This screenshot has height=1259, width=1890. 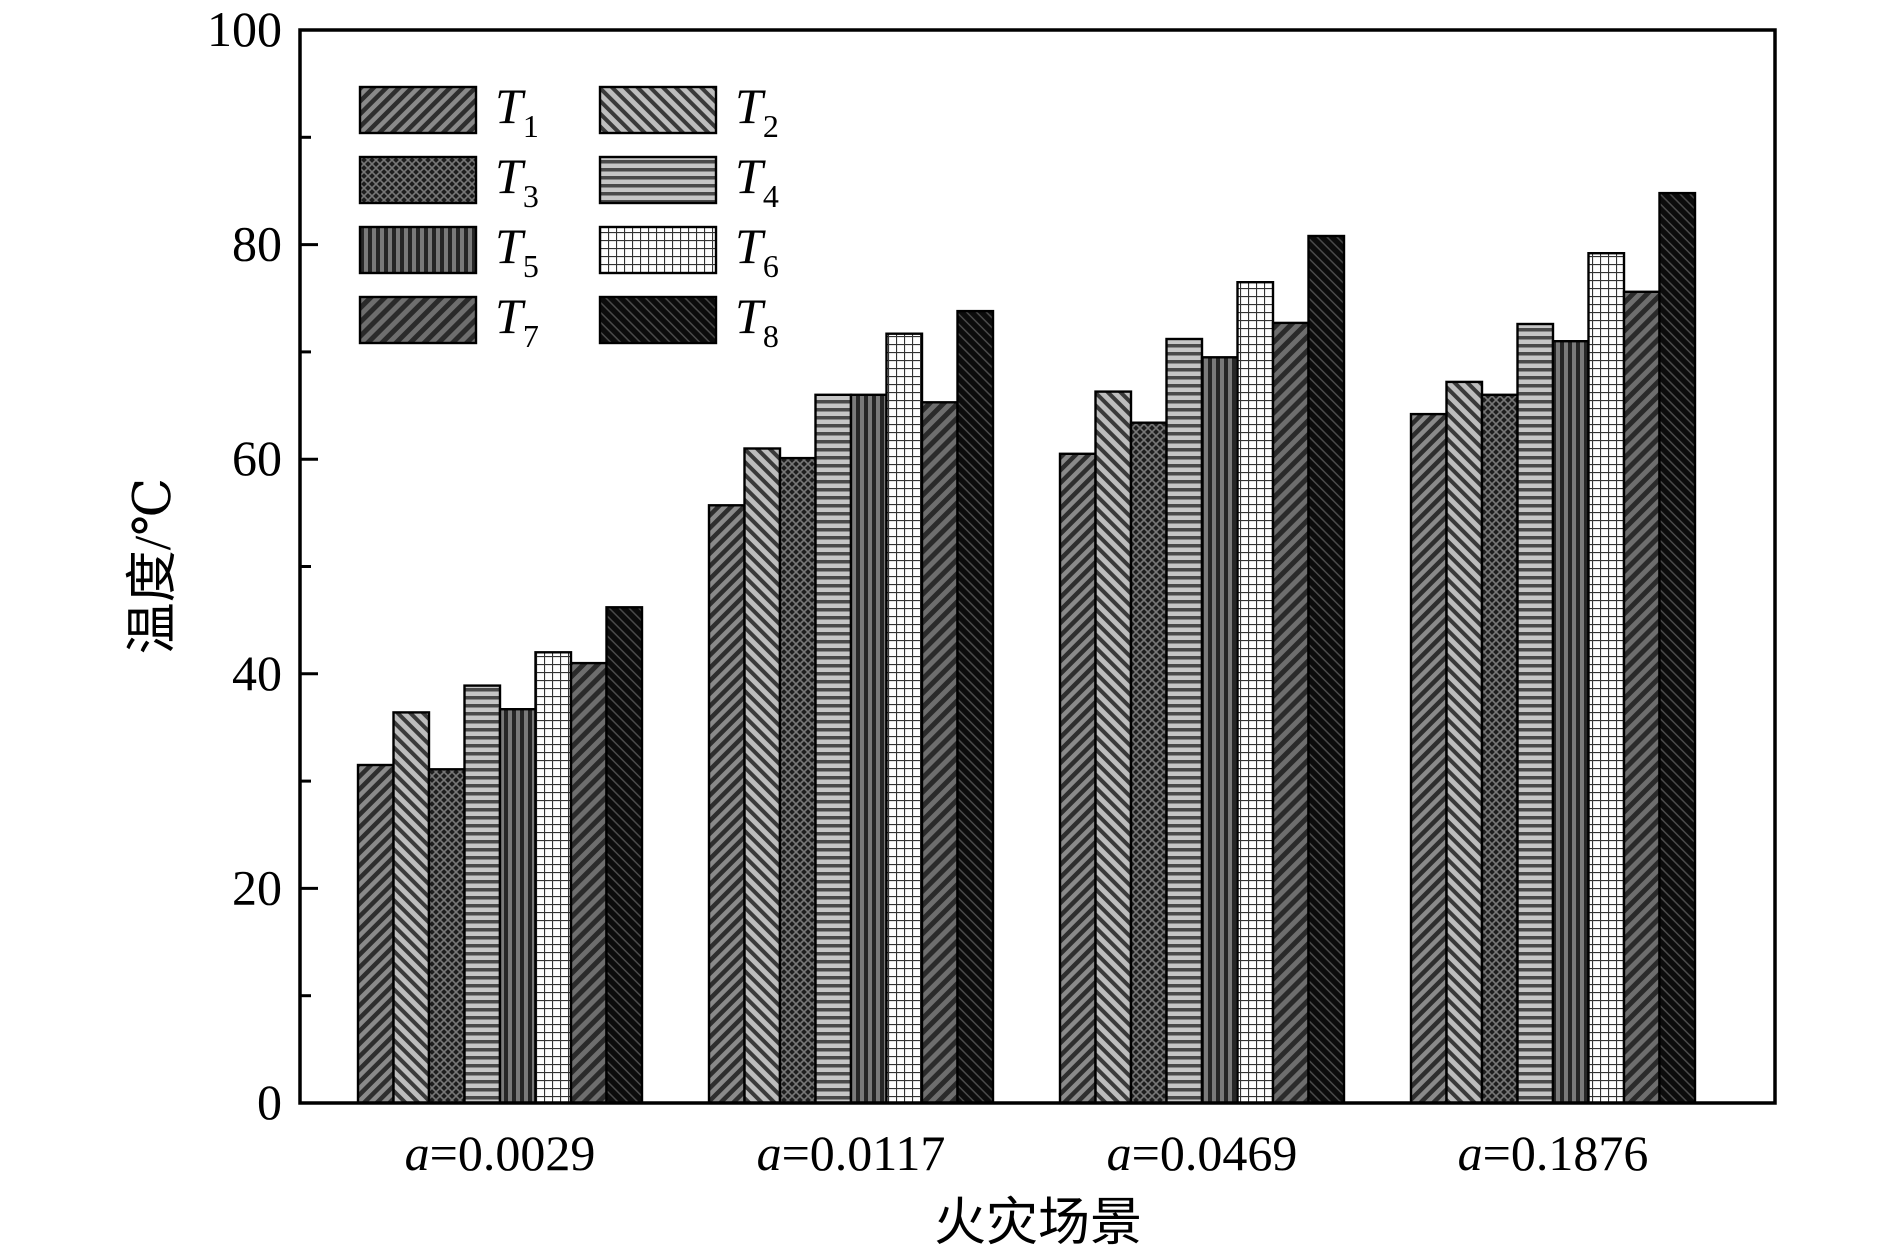 What do you see at coordinates (418, 110) in the screenshot?
I see `legend-swatch-T1` at bounding box center [418, 110].